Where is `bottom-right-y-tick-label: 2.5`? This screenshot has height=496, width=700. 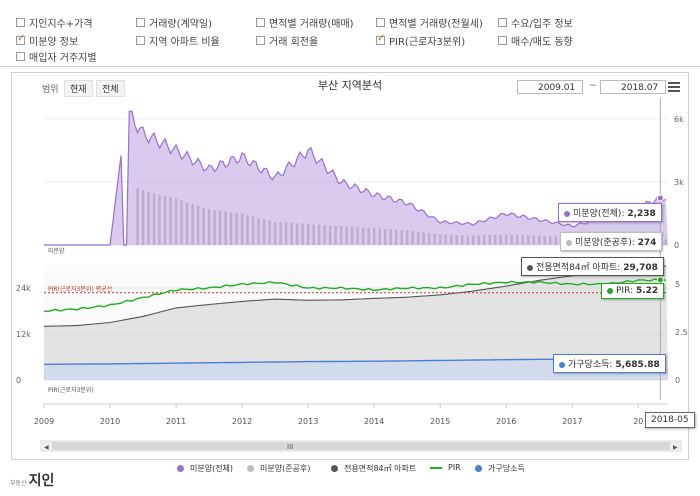 bottom-right-y-tick-label: 2.5 is located at coordinates (681, 332).